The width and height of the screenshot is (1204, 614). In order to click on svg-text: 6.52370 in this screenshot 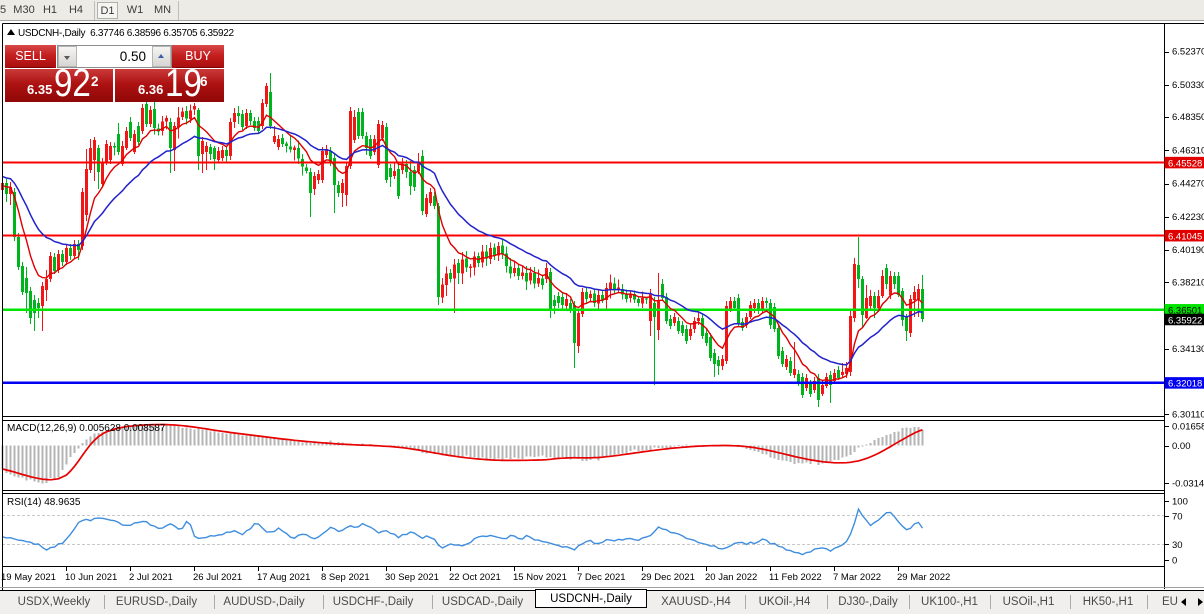, I will do `click(1188, 52)`.